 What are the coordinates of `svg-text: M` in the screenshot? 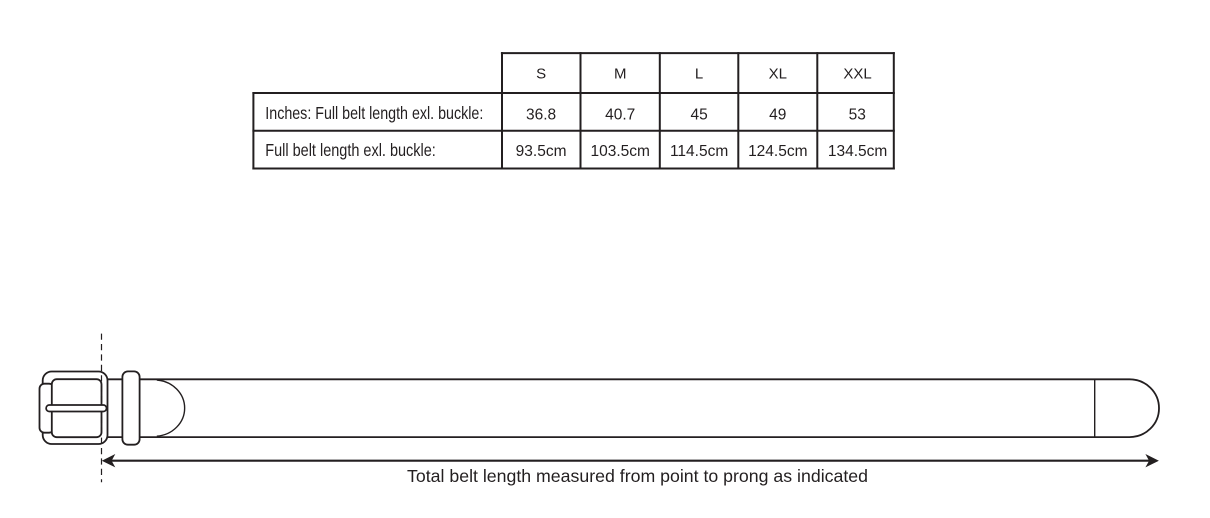 It's located at (620, 74).